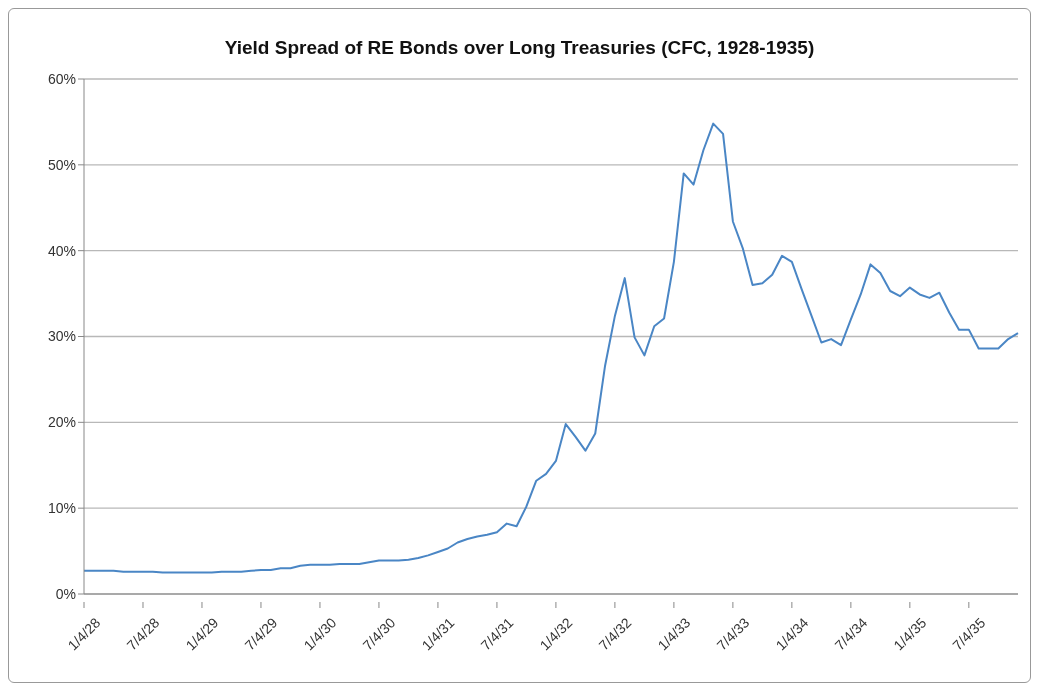 The image size is (1039, 691). What do you see at coordinates (61, 250) in the screenshot?
I see `y-tick-label: 40%` at bounding box center [61, 250].